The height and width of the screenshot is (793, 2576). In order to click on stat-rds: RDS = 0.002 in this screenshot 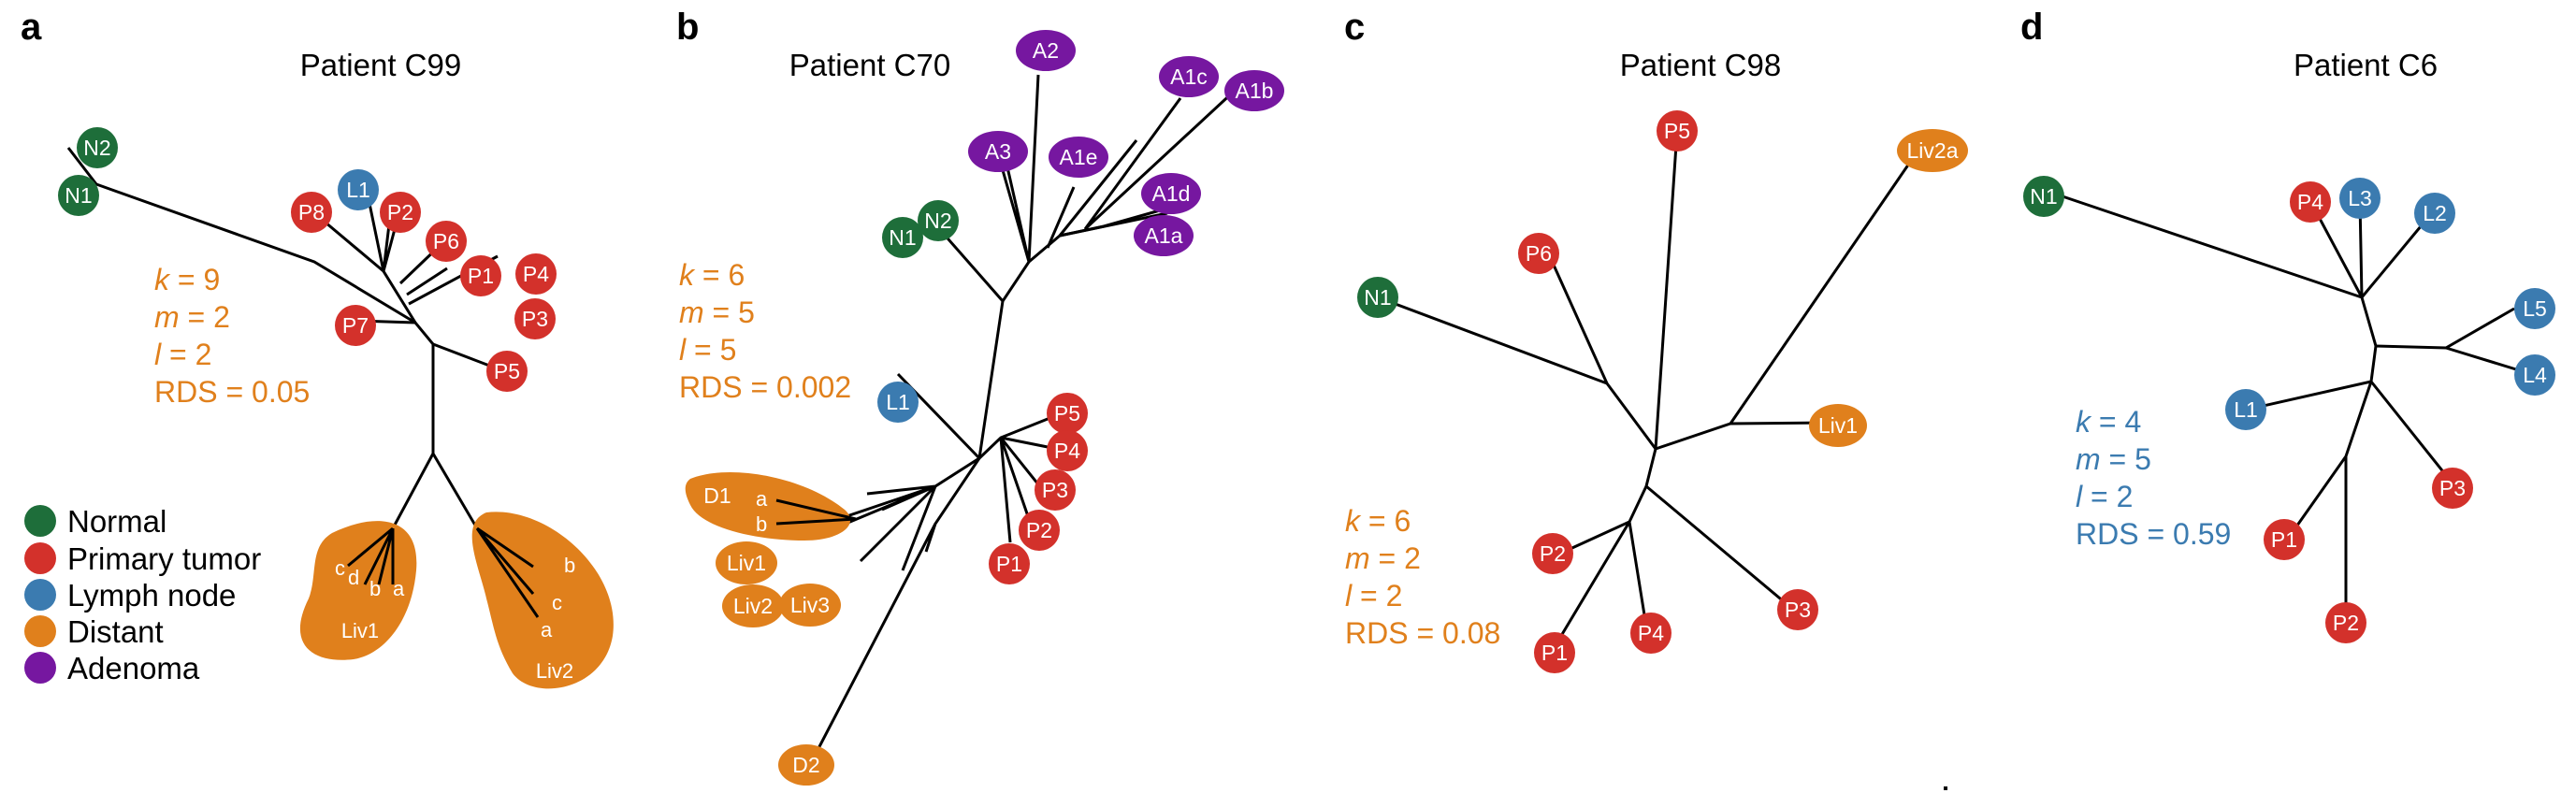, I will do `click(765, 387)`.